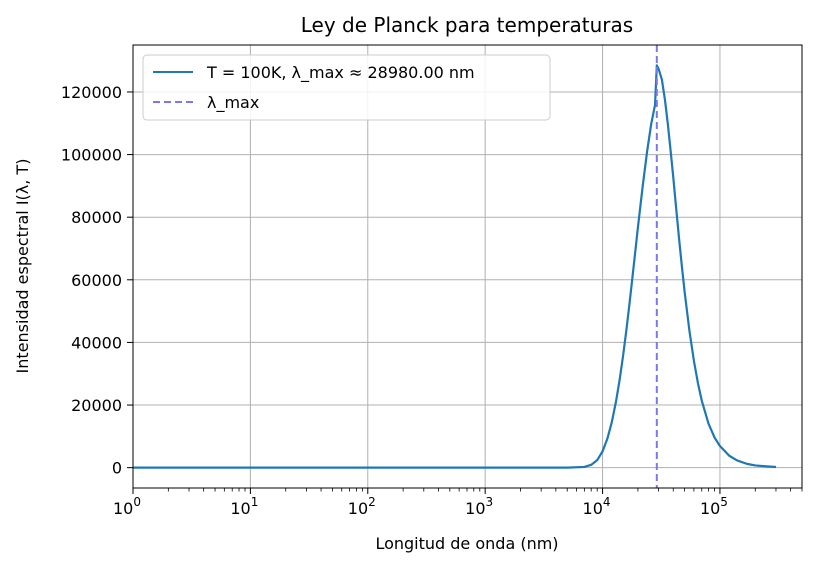 This screenshot has height=566, width=816. What do you see at coordinates (96, 405) in the screenshot?
I see `y-tick-label-1: 20000` at bounding box center [96, 405].